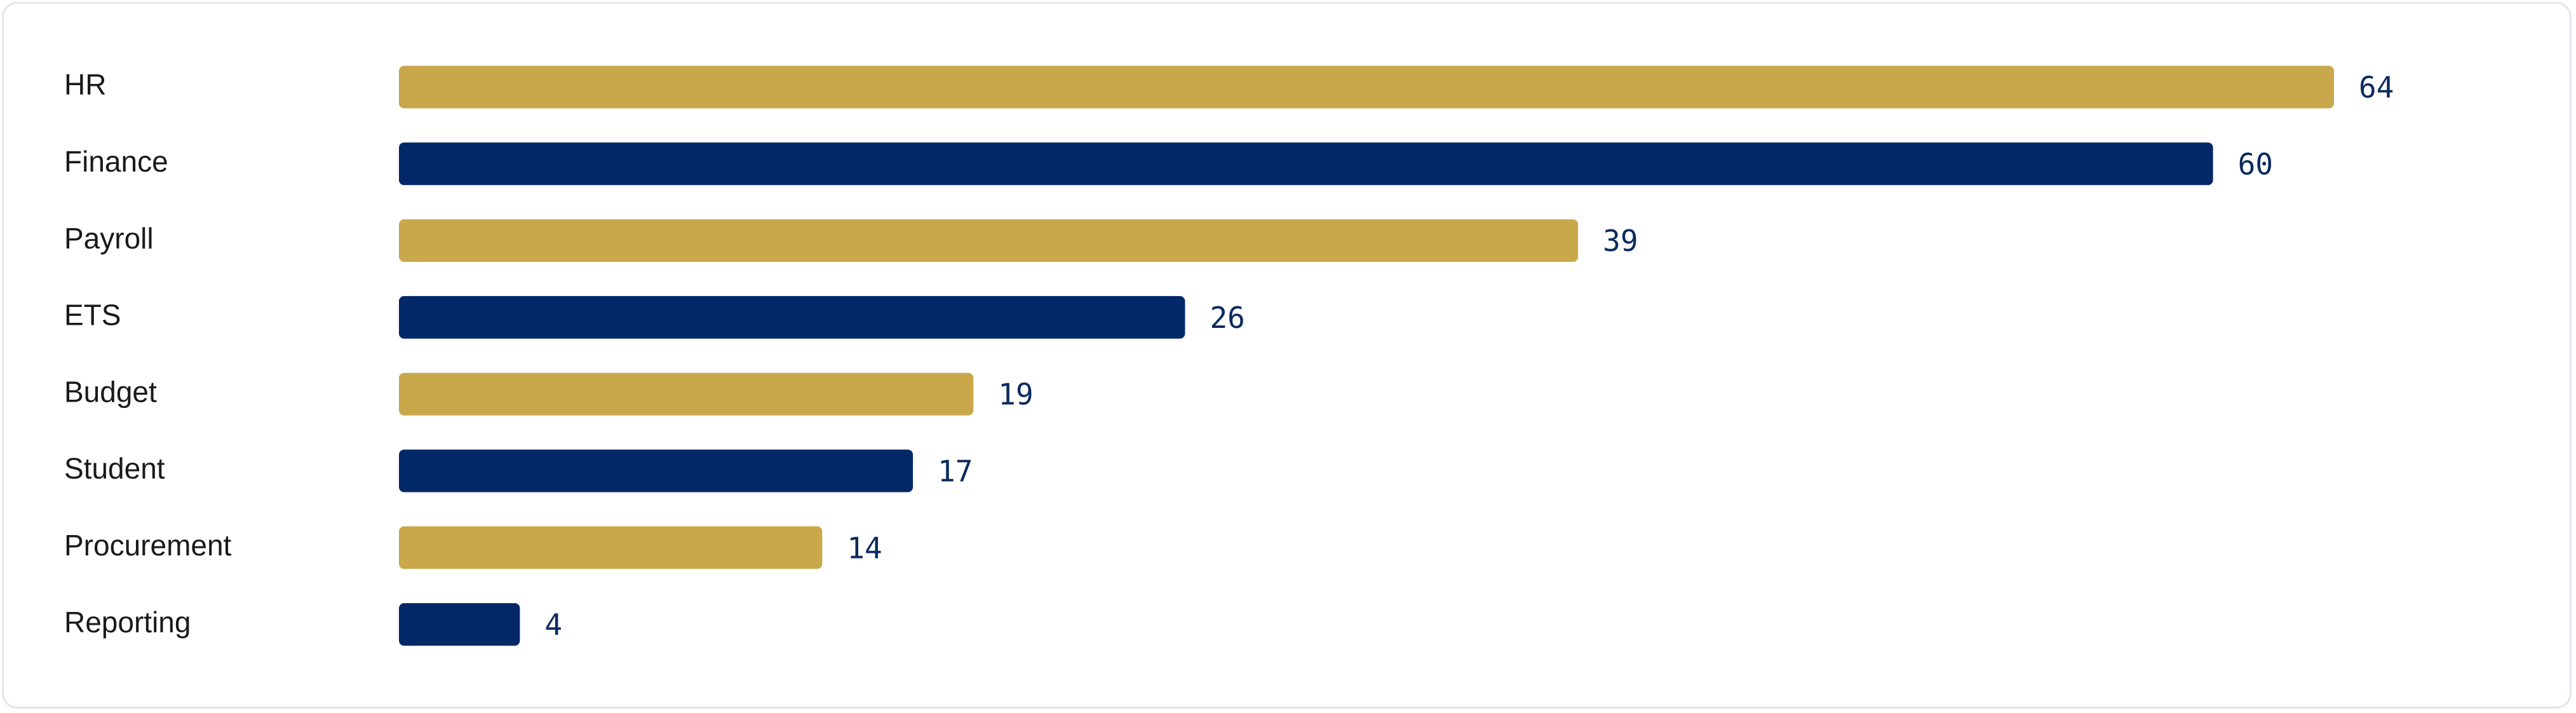 The height and width of the screenshot is (713, 2576). Describe the element at coordinates (85, 84) in the screenshot. I see `category-label: HR` at that location.